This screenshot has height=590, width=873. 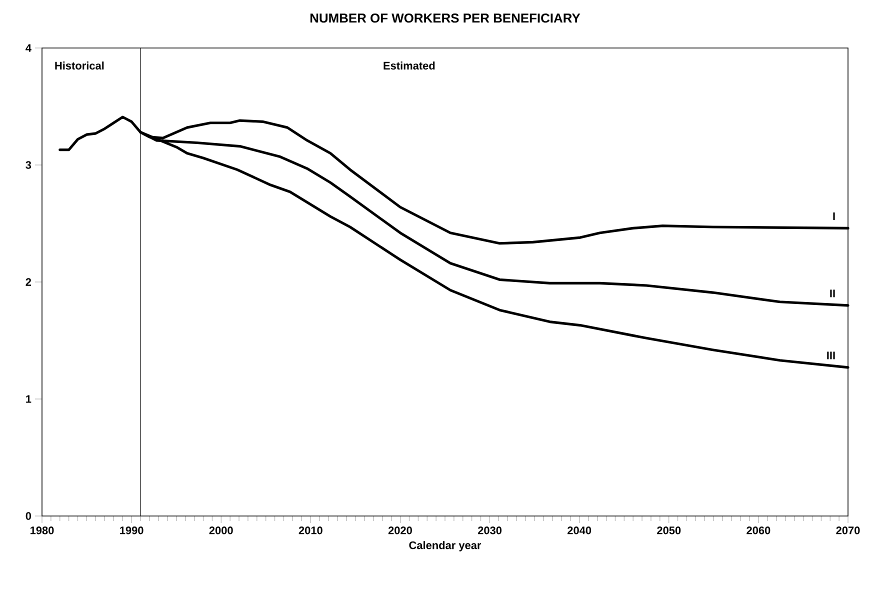 I want to click on y-tick-label: 0, so click(x=29, y=516).